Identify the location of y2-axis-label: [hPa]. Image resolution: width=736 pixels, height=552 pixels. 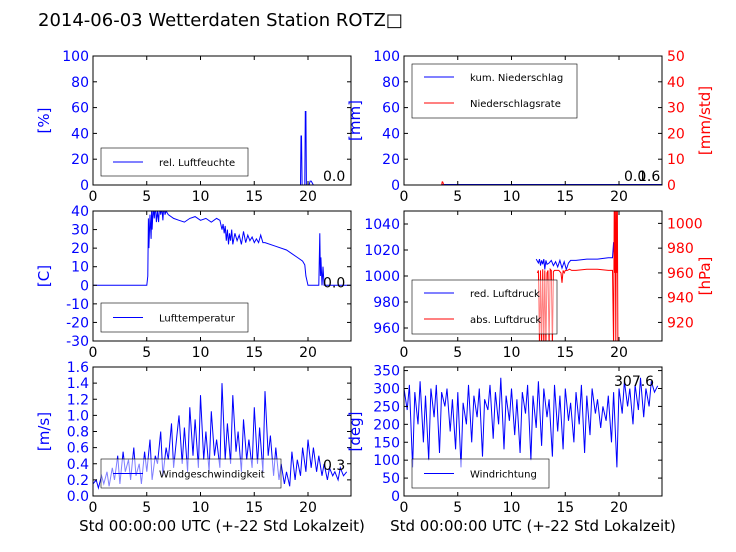
(705, 276).